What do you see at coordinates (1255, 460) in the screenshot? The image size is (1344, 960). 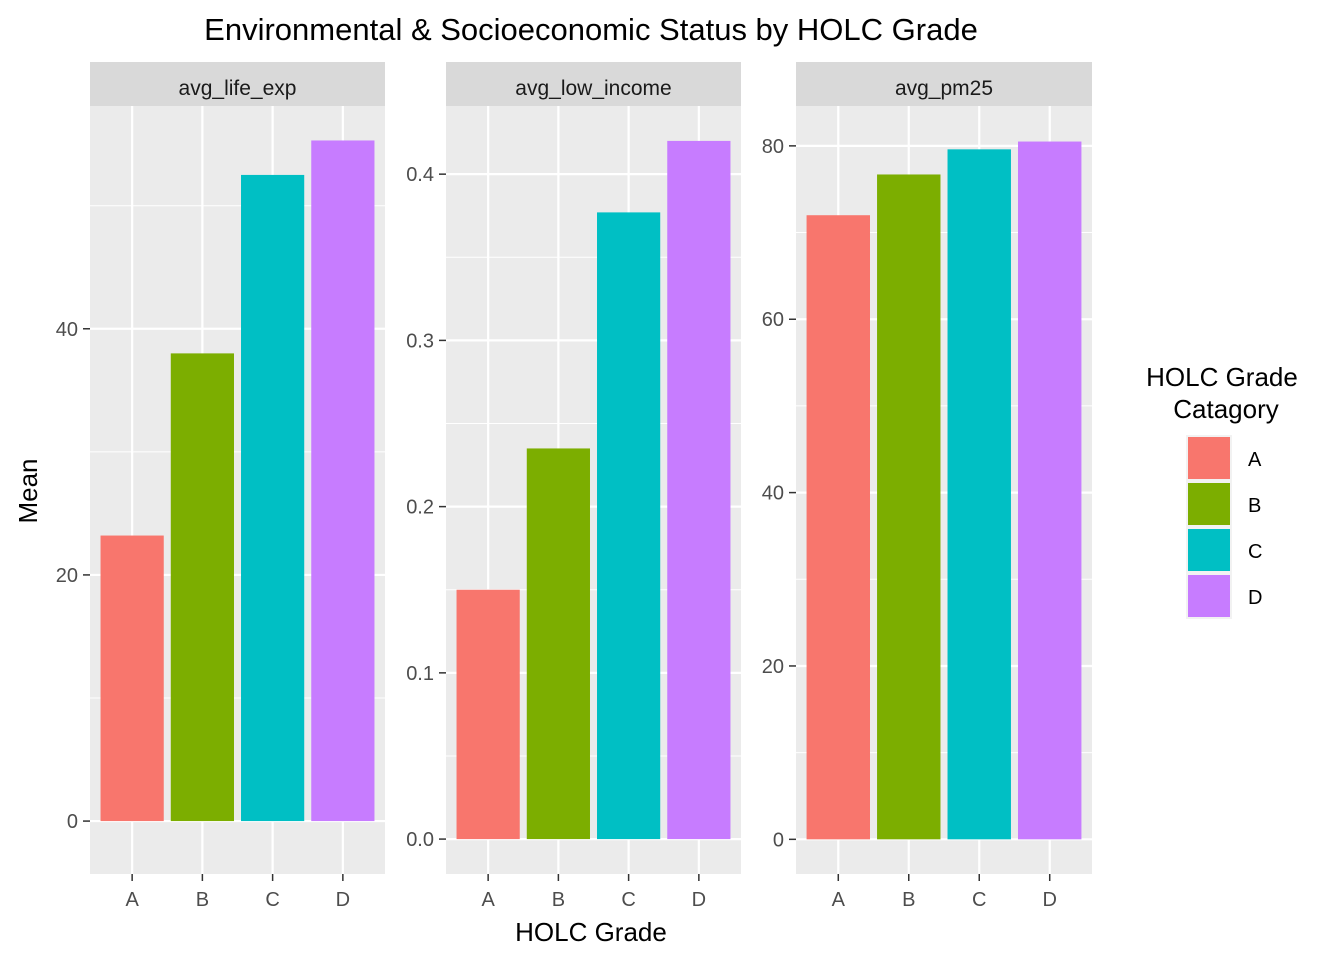 I see `legend-label-A: A` at bounding box center [1255, 460].